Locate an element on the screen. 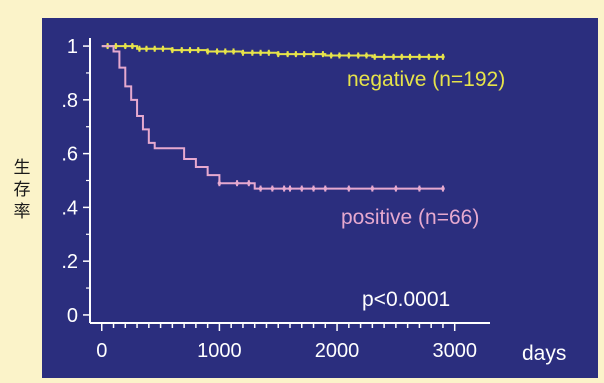 Image resolution: width=604 pixels, height=383 pixels. x-tick-label: 3000 is located at coordinates (454, 351).